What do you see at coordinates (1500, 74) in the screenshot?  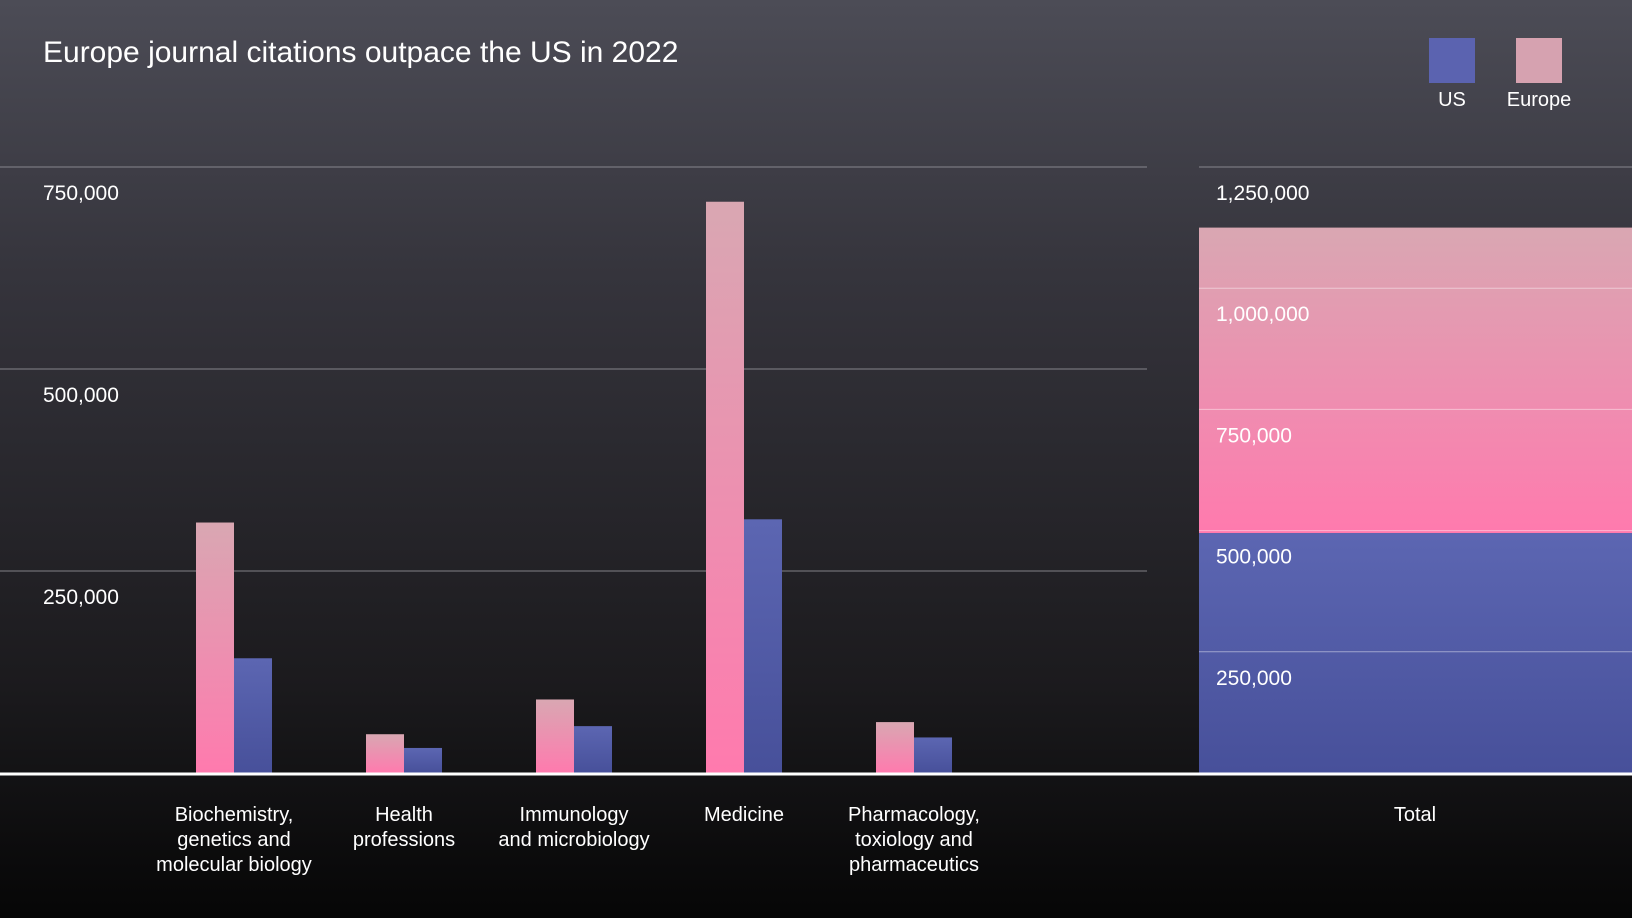 I see `legend: US Europe` at bounding box center [1500, 74].